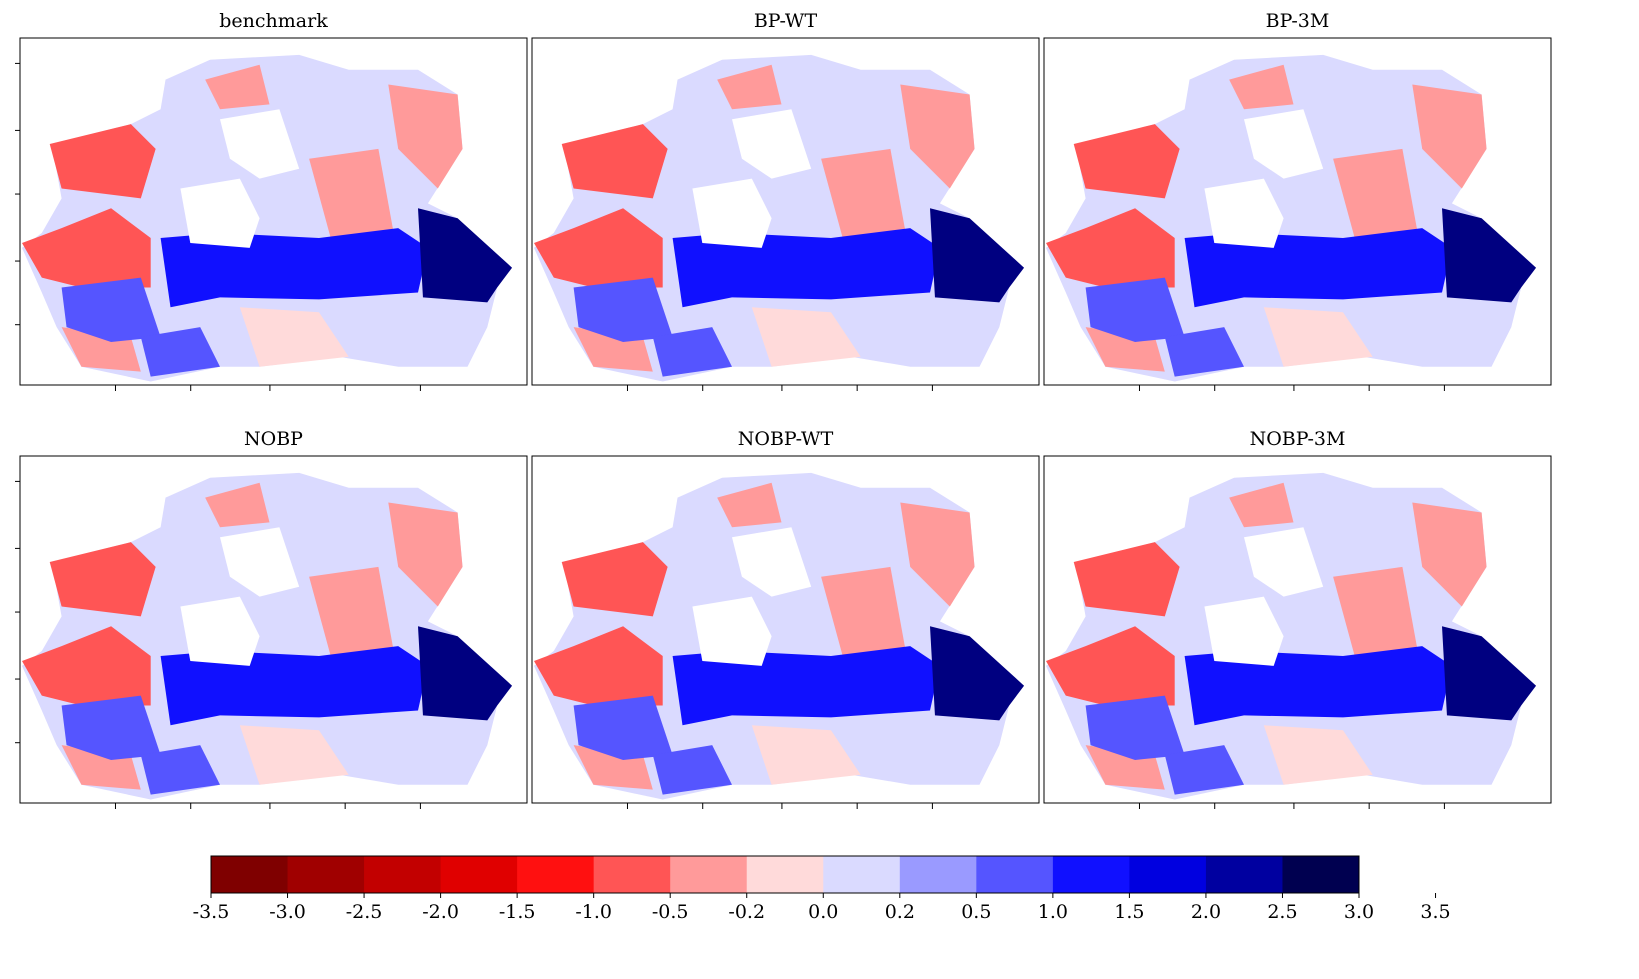 This screenshot has width=1639, height=979. I want to click on colorbar-tick-label: 1.5, so click(1129, 912).